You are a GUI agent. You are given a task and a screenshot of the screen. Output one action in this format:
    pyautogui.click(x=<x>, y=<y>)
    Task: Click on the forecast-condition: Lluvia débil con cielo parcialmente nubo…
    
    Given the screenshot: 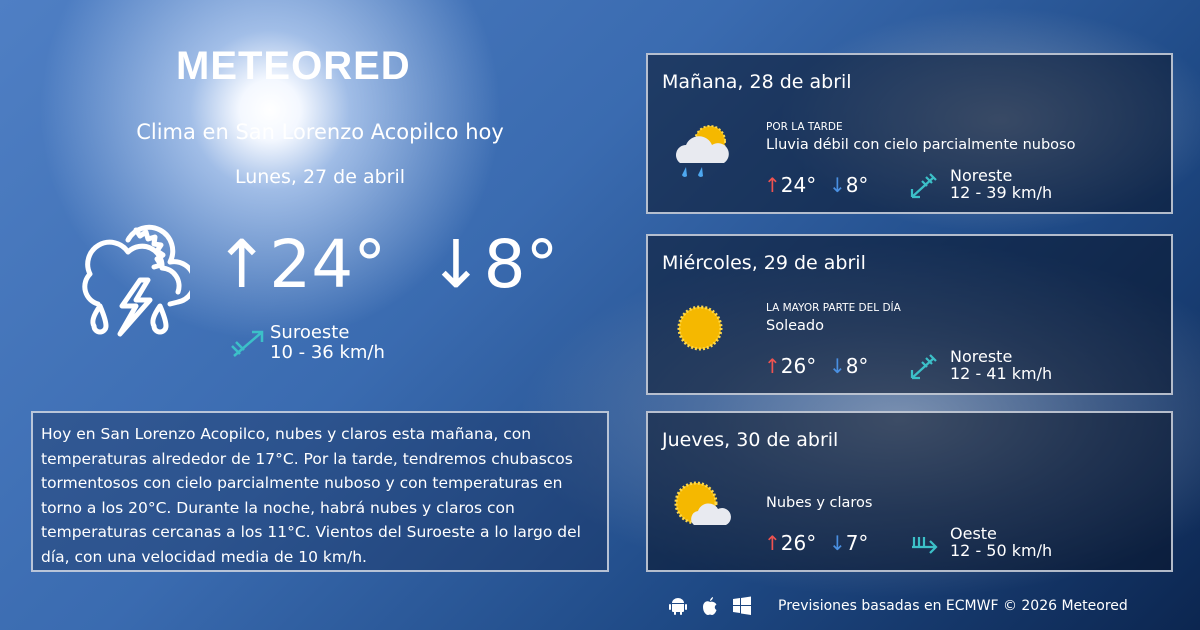 What is the action you would take?
    pyautogui.click(x=921, y=145)
    